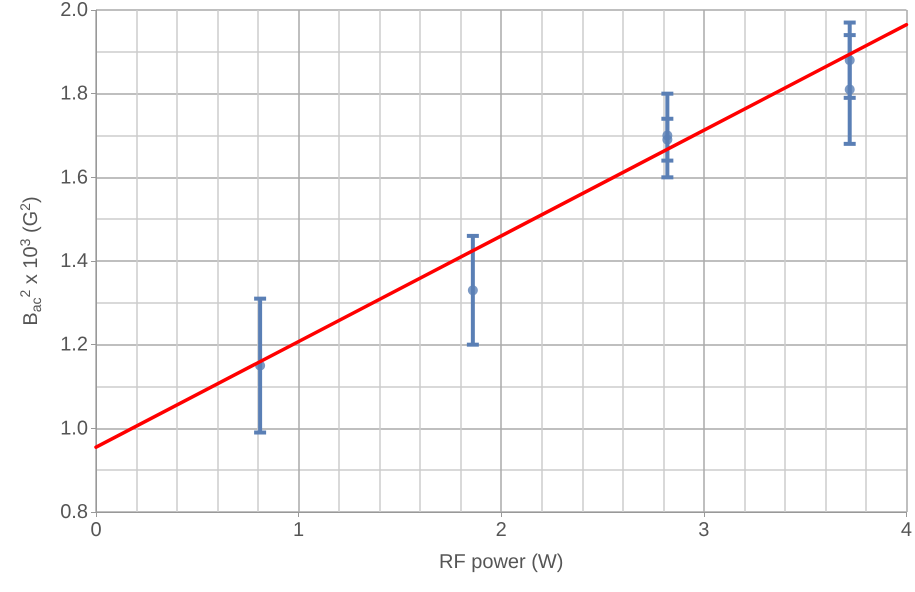 The height and width of the screenshot is (592, 915). I want to click on y-tick-label: 1.6, so click(74, 177).